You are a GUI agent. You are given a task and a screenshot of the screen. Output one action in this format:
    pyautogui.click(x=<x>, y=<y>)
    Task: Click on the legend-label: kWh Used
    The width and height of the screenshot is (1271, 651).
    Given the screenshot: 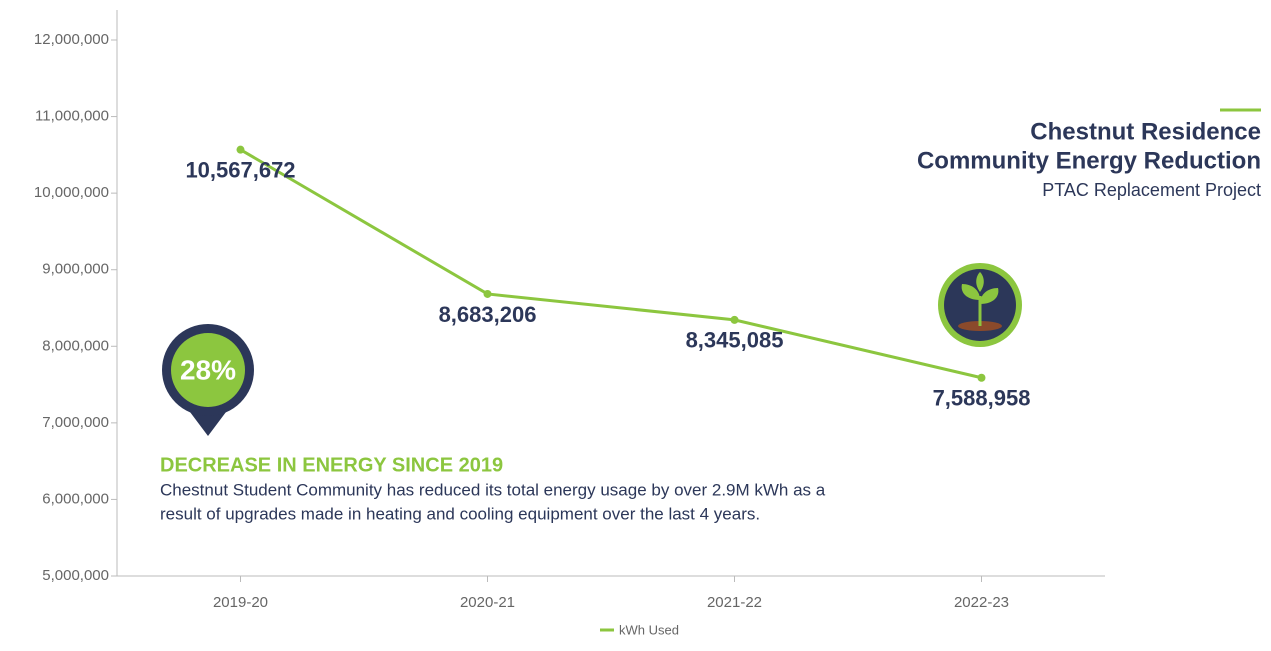 What is the action you would take?
    pyautogui.click(x=649, y=629)
    